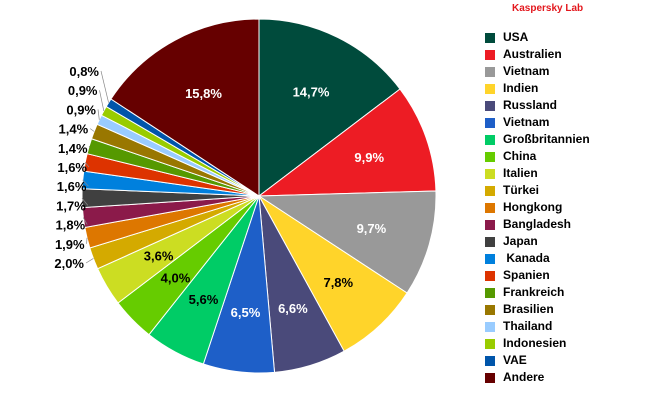  What do you see at coordinates (521, 88) in the screenshot?
I see `legend-label: Indien` at bounding box center [521, 88].